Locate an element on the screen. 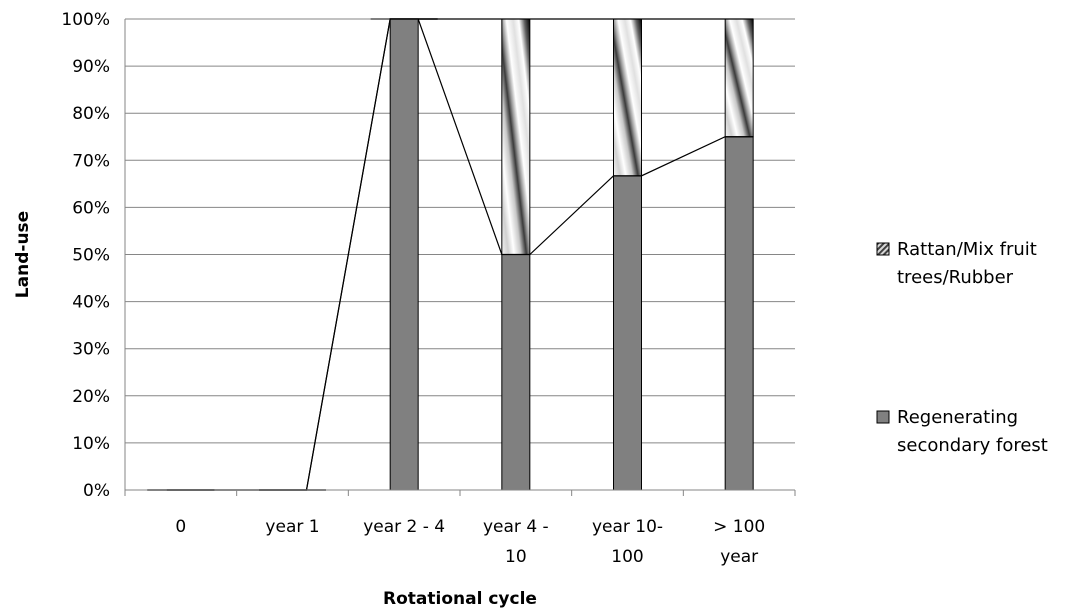  y-tick-label: 60% is located at coordinates (91, 208).